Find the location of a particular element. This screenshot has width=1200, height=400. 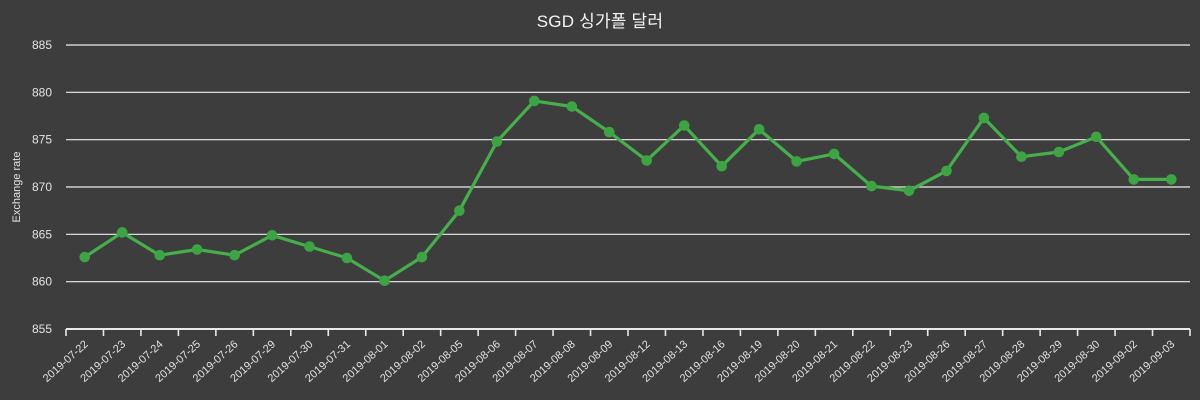

y-tick-label: 865 is located at coordinates (42, 234).